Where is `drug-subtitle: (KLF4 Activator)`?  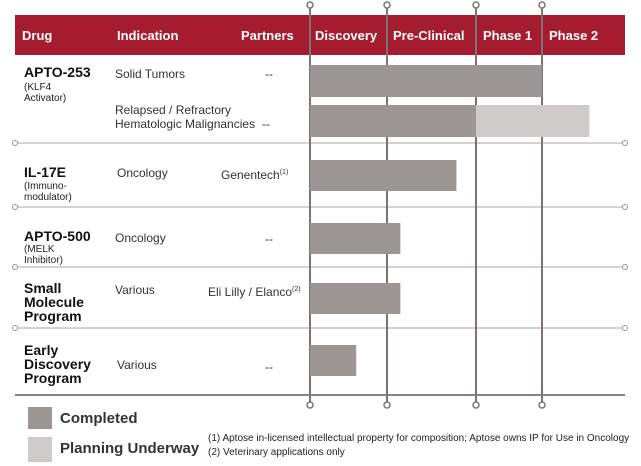 drug-subtitle: (KLF4 Activator) is located at coordinates (45, 93).